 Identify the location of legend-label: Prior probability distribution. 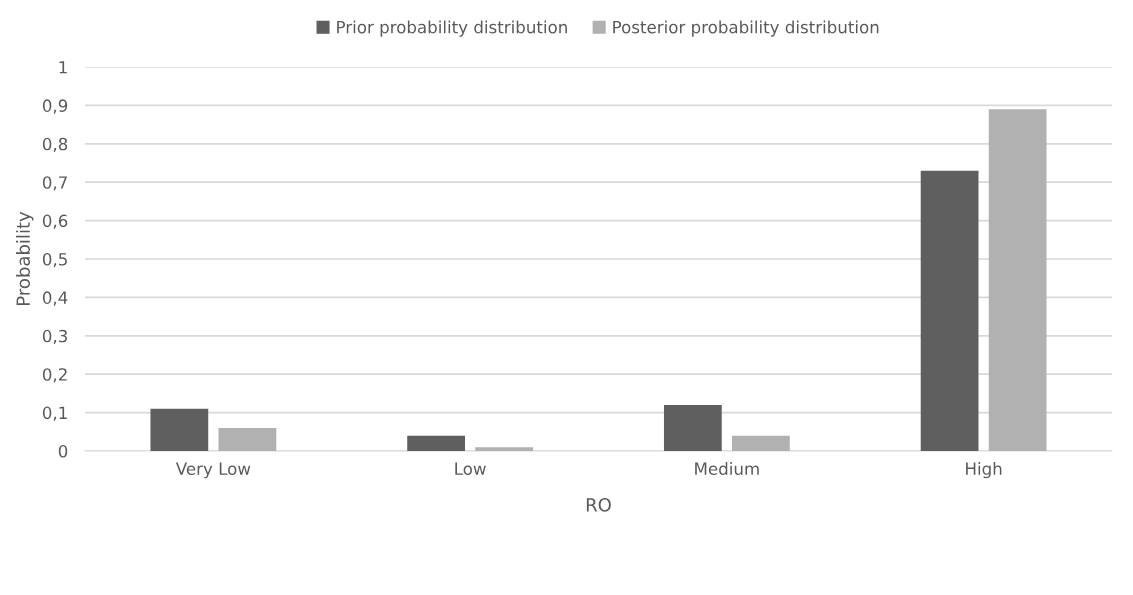
(452, 28).